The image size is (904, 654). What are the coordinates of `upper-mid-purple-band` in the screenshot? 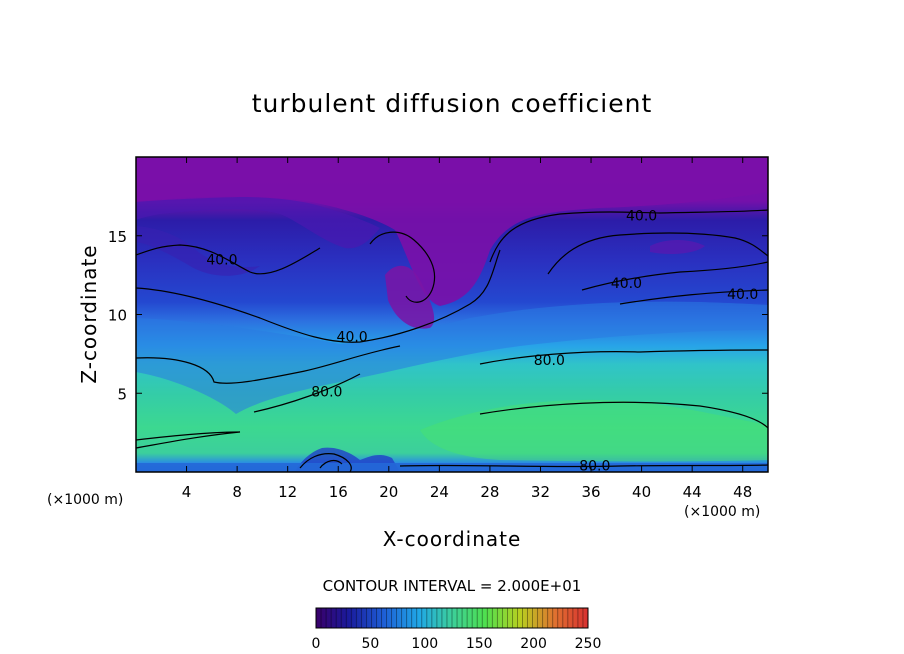 It's located at (258, 223).